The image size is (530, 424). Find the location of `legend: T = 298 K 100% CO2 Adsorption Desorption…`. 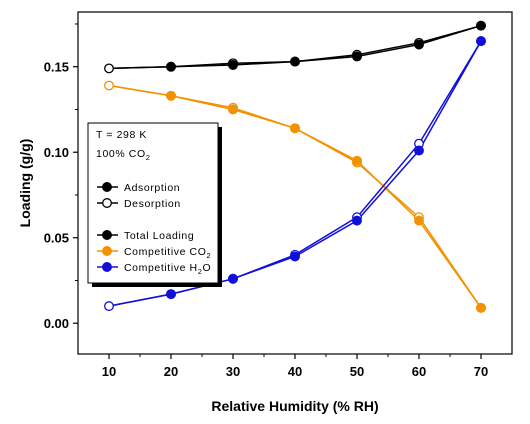

legend: T = 298 K 100% CO2 Adsorption Desorption… is located at coordinates (154, 204).